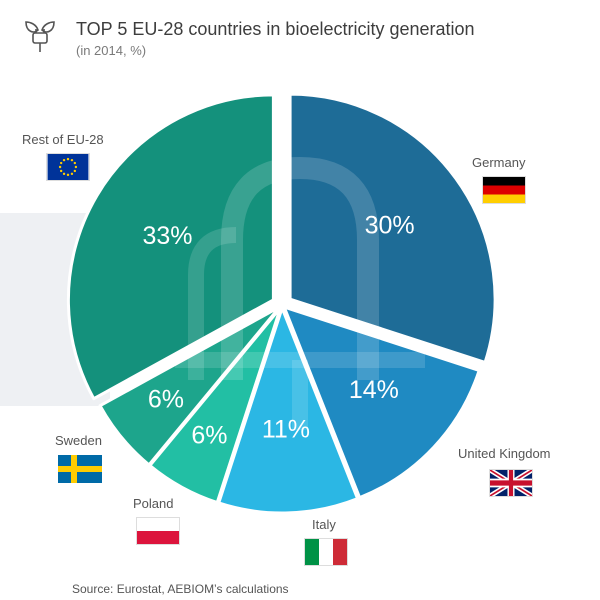  I want to click on label-sweden: Sweden, so click(78, 440).